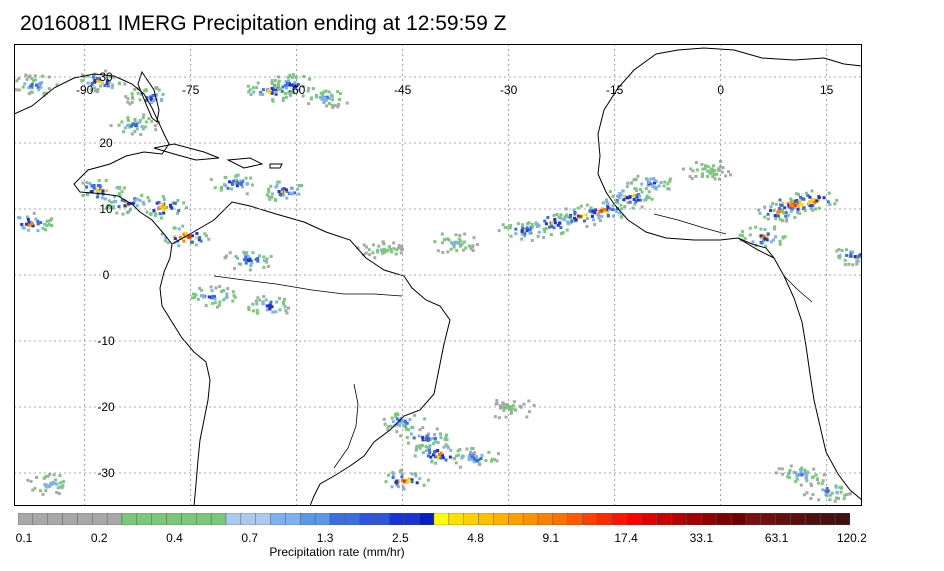  What do you see at coordinates (798, 289) in the screenshot?
I see `river-congo` at bounding box center [798, 289].